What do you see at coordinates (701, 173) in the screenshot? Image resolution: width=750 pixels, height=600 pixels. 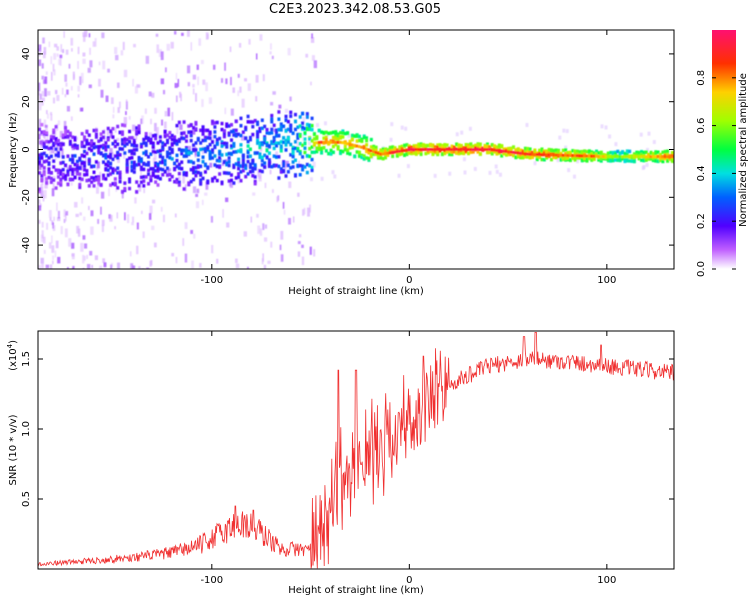 I see `colorbar-tick-label: 0.4` at bounding box center [701, 173].